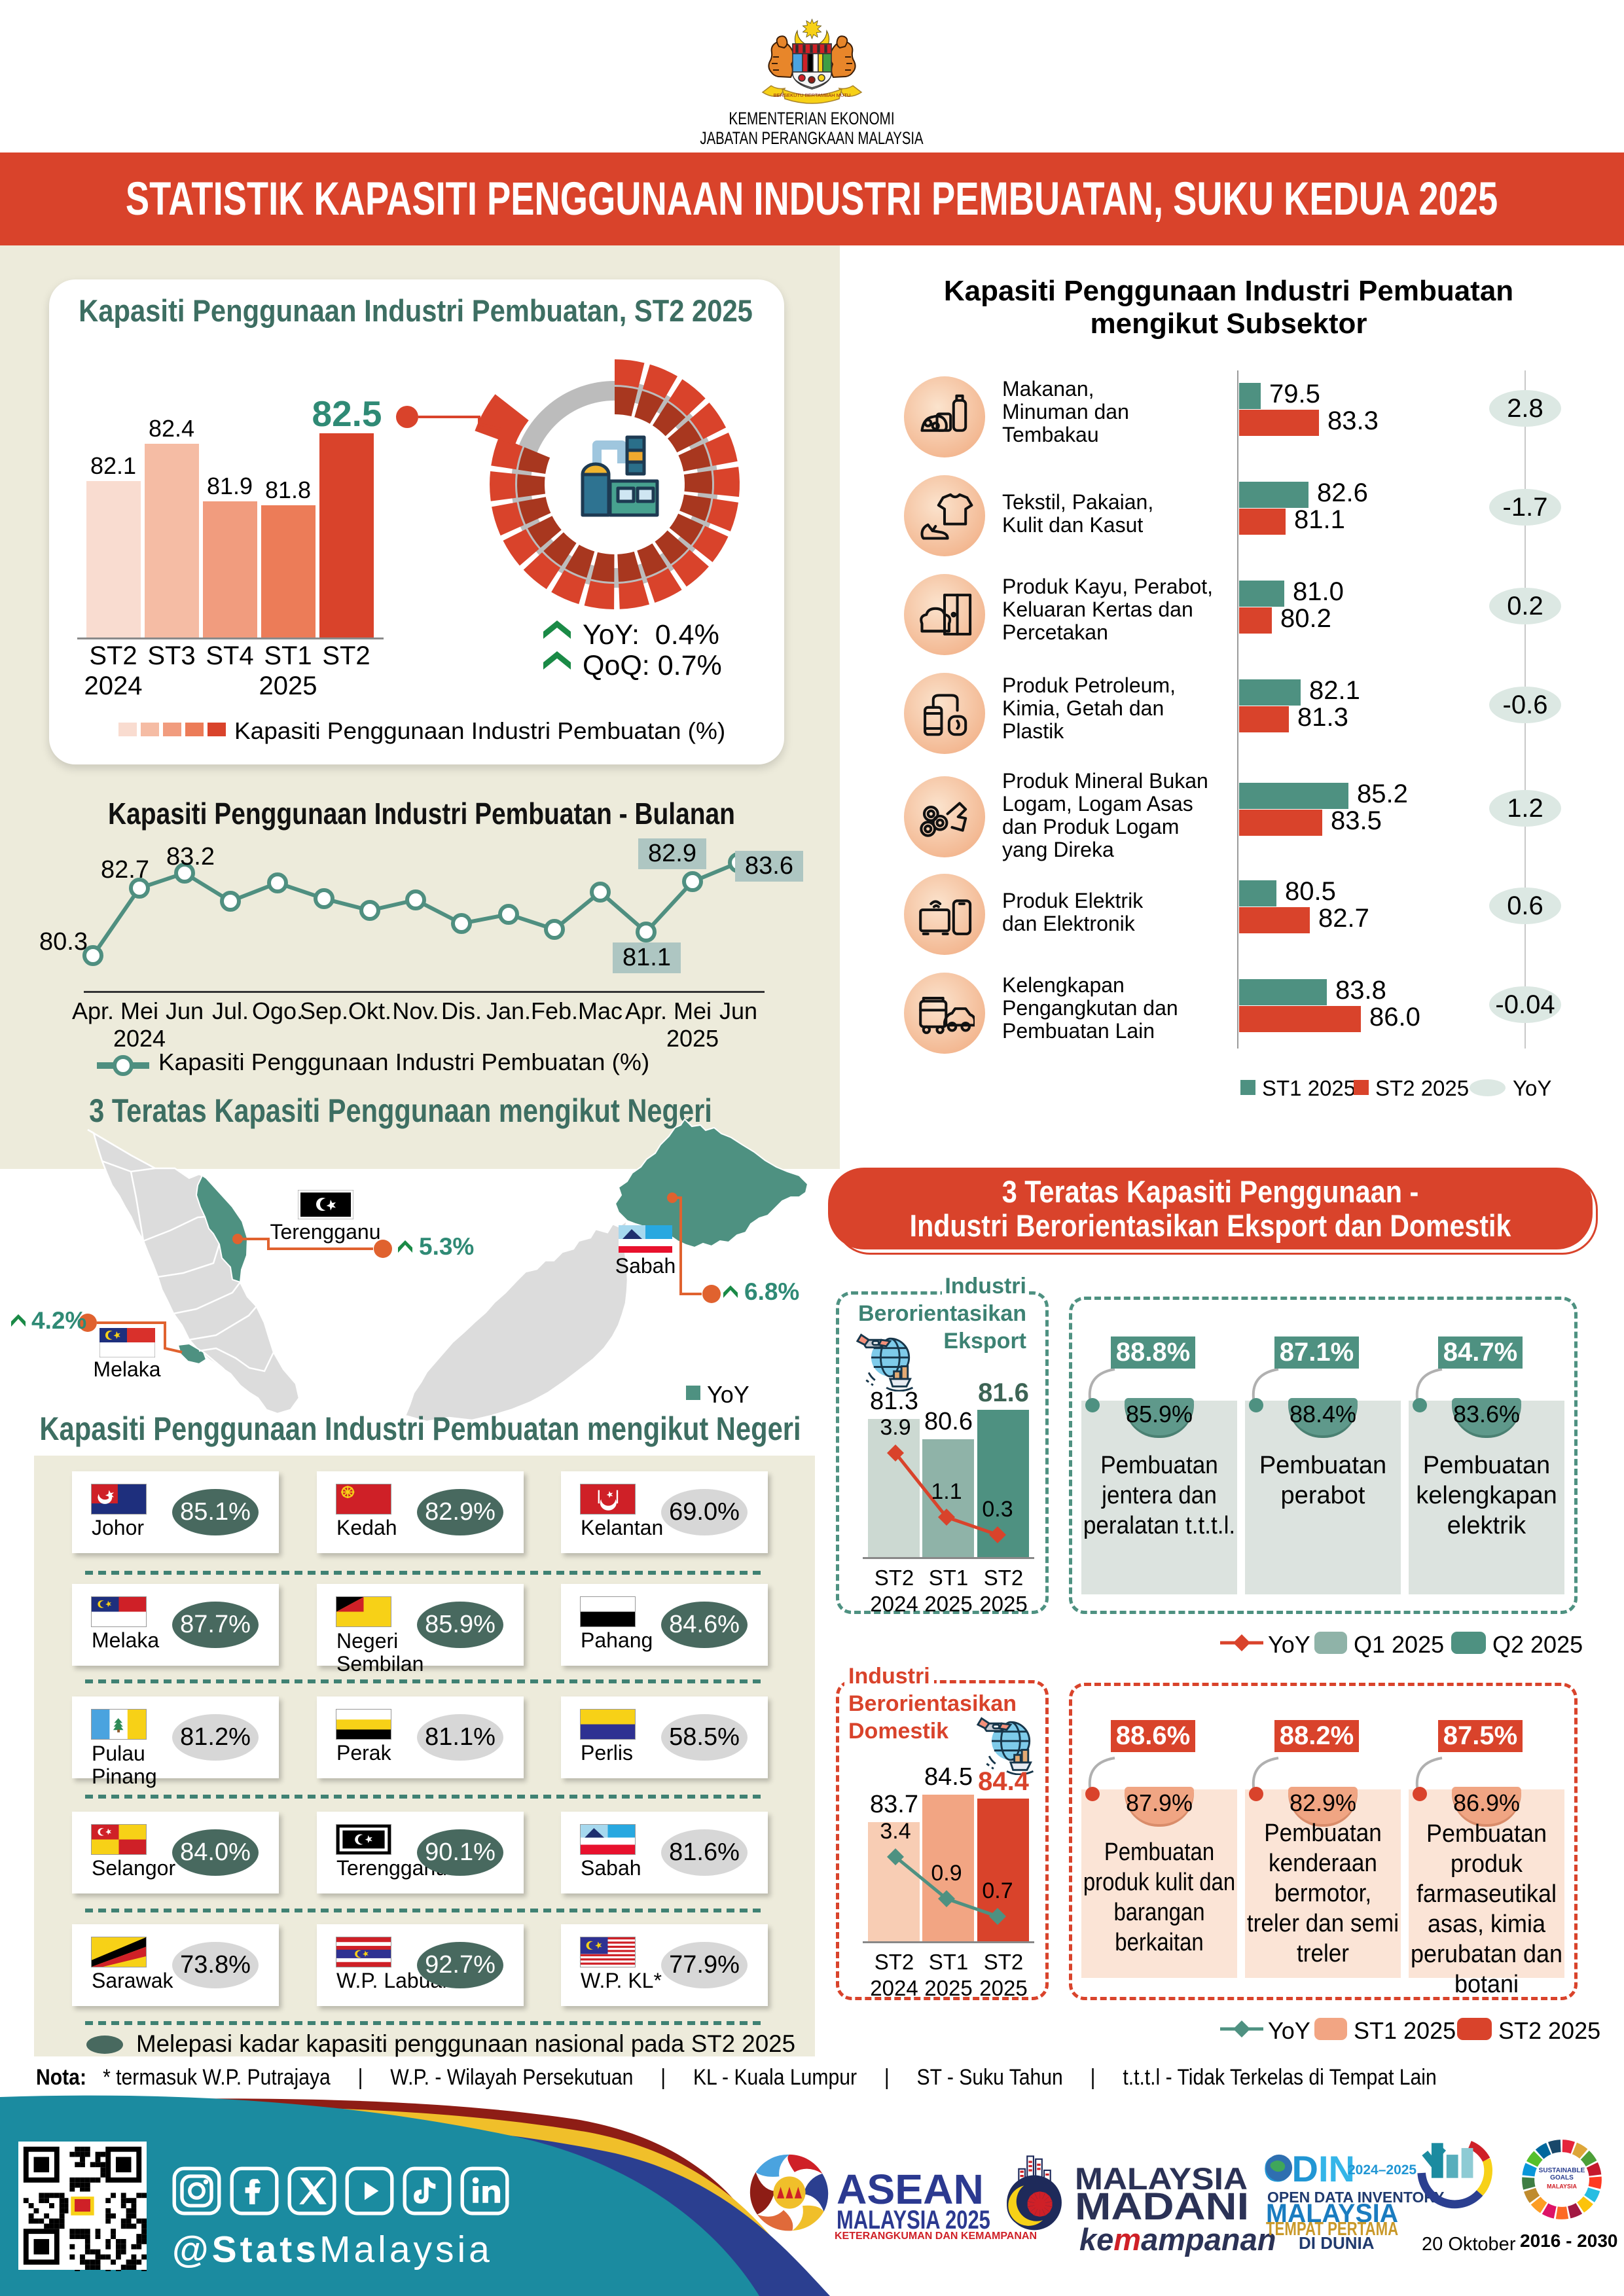  What do you see at coordinates (1562, 2170) in the screenshot?
I see `svg-text: SUSTAINABLE` at bounding box center [1562, 2170].